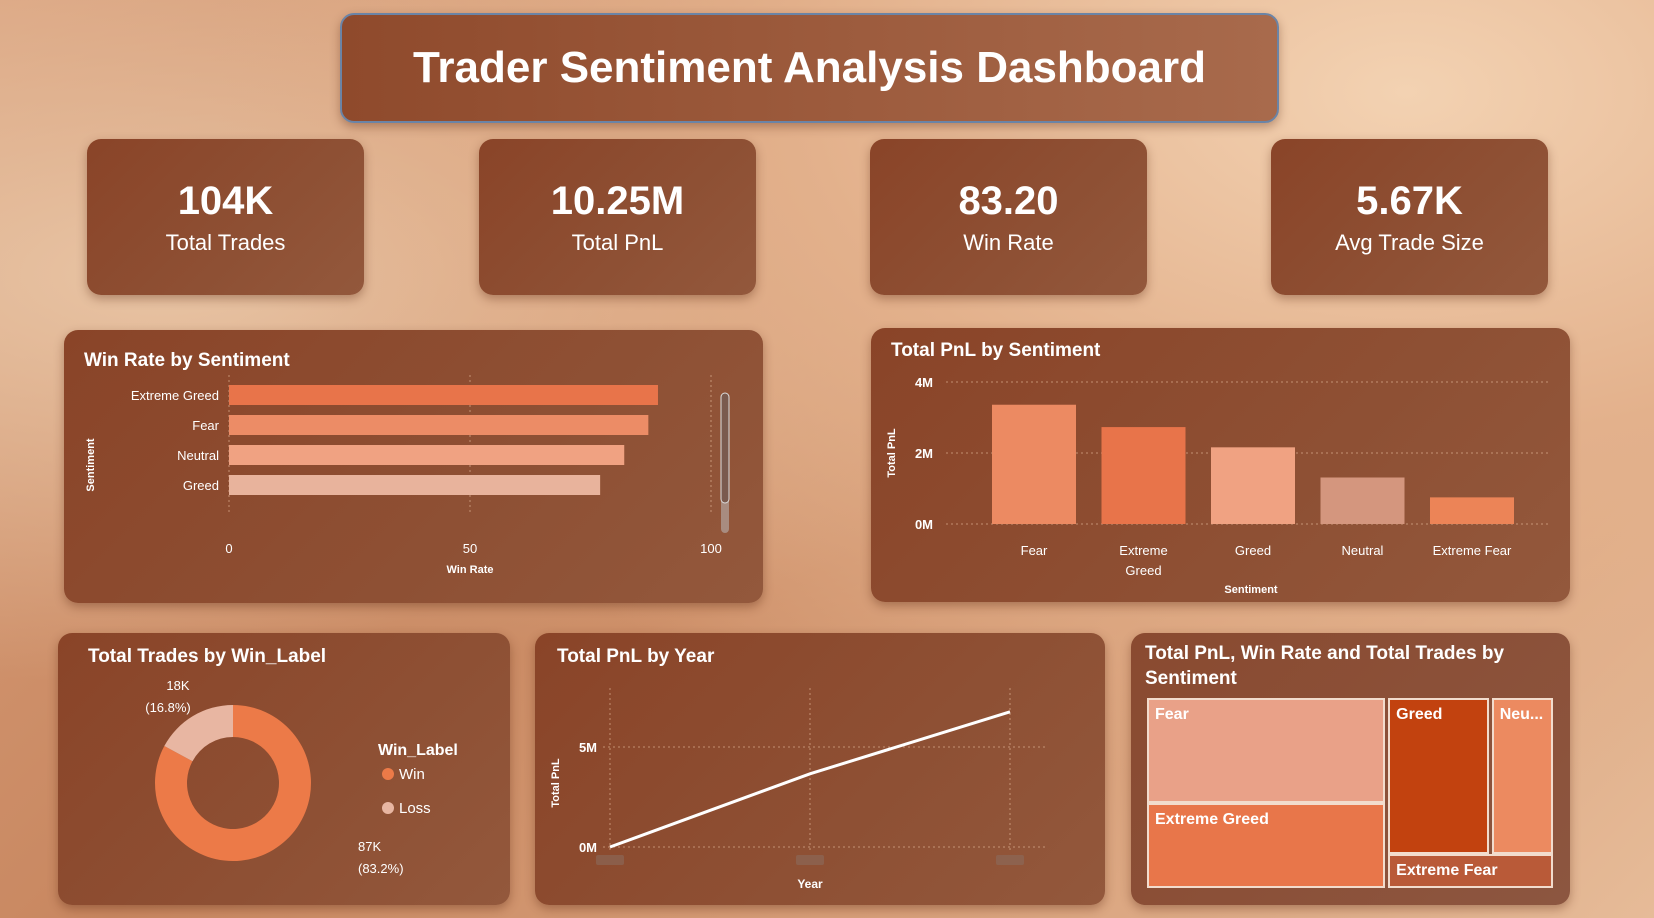 This screenshot has height=918, width=1654. I want to click on donut-slice-win, so click(233, 783).